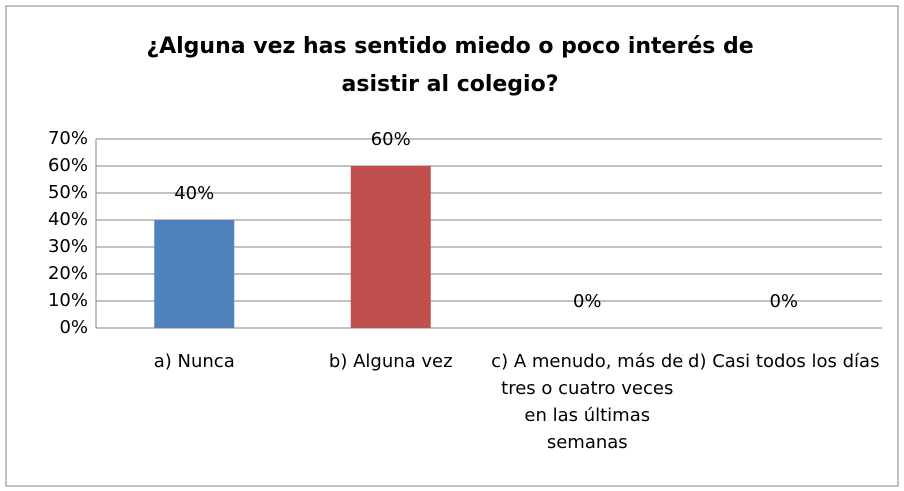 Image resolution: width=904 pixels, height=491 pixels. I want to click on x-tick-box: a) Nunca, so click(194, 361).